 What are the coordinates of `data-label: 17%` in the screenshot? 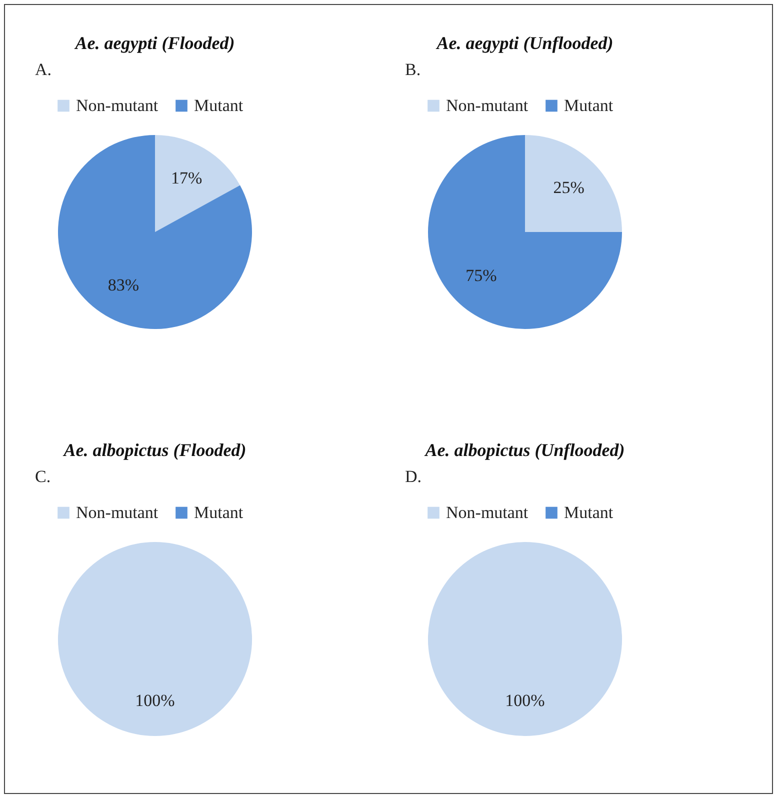 It's located at (186, 178).